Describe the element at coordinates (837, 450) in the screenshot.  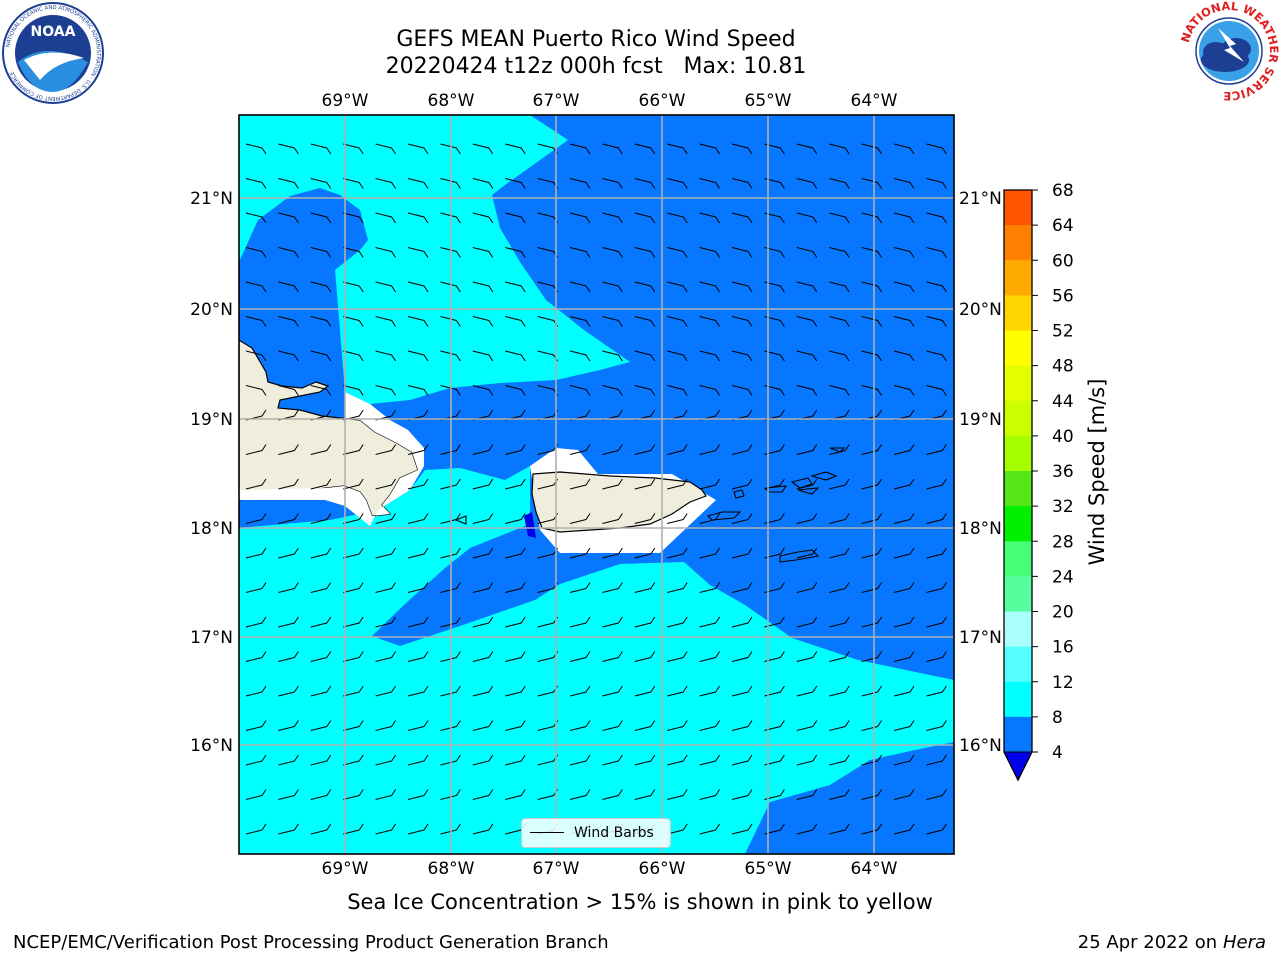
I see `anegada-island` at that location.